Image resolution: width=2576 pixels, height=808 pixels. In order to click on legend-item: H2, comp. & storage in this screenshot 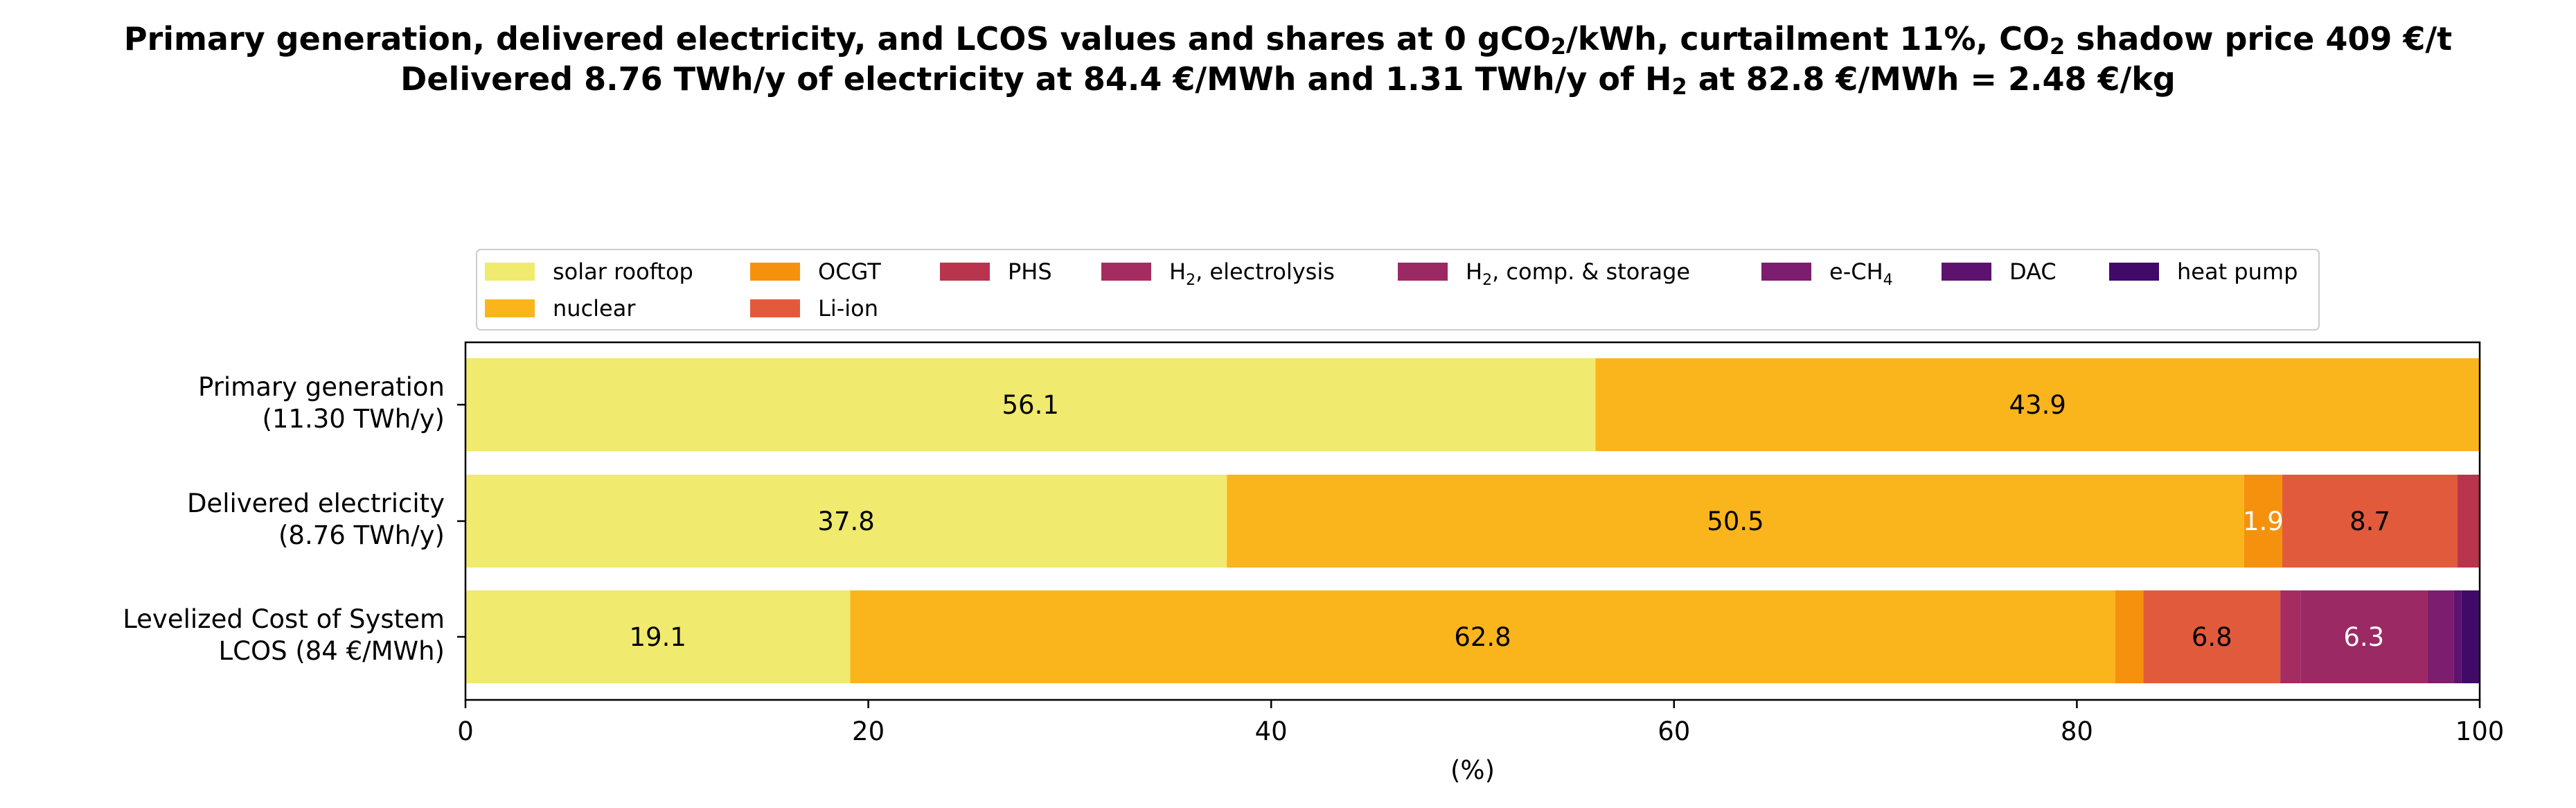, I will do `click(1544, 273)`.